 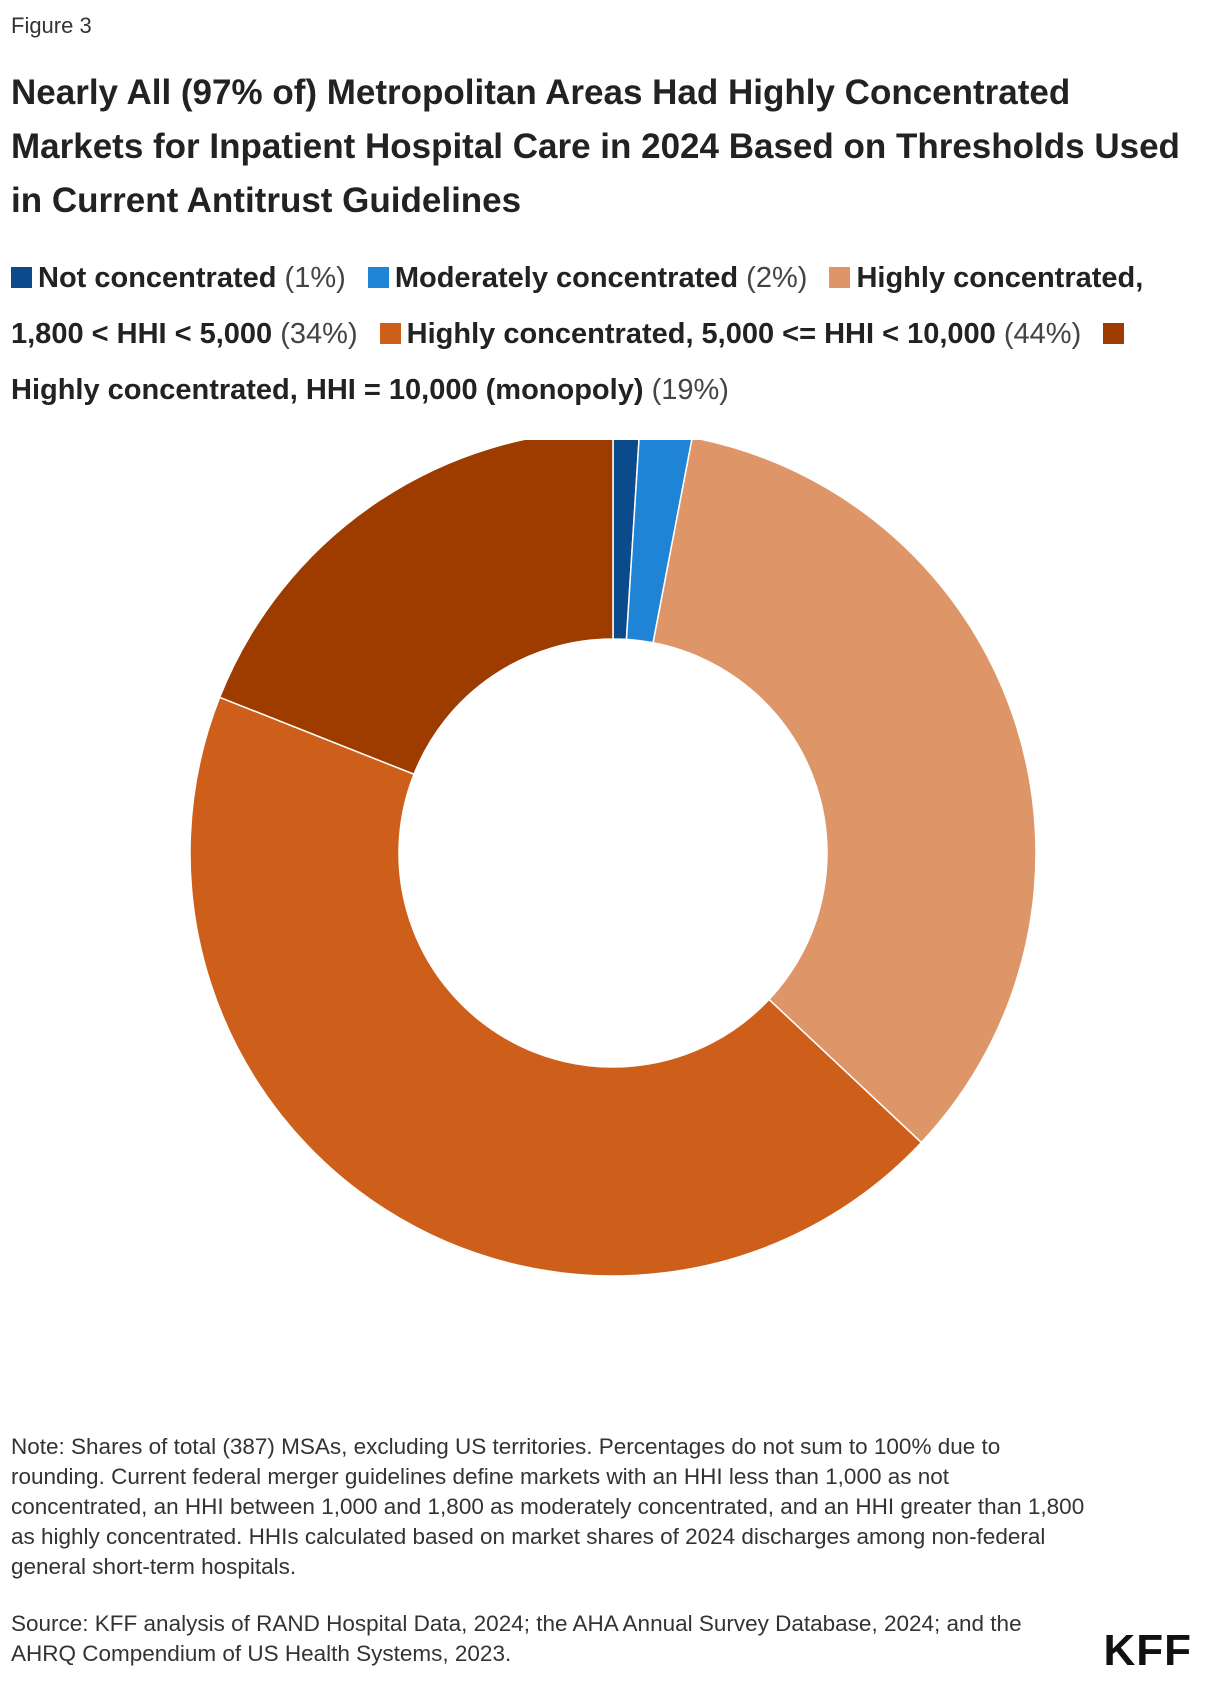 I want to click on legend-item-not-concentrated: Not concentrated (1%), so click(x=178, y=278).